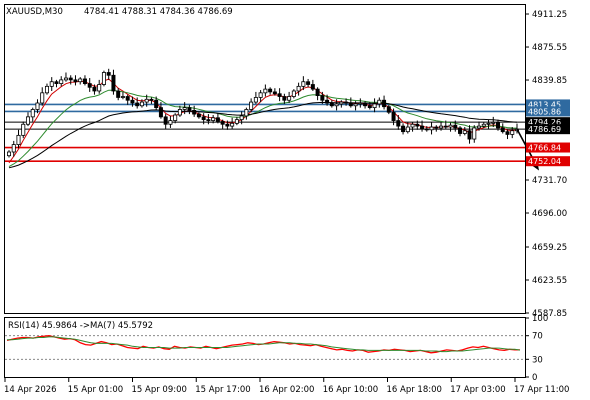 This screenshot has height=400, width=590. Describe the element at coordinates (80, 326) in the screenshot. I see `rsi-title: RSI(14) 45.9864 ->MA(7) 45.5792` at that location.